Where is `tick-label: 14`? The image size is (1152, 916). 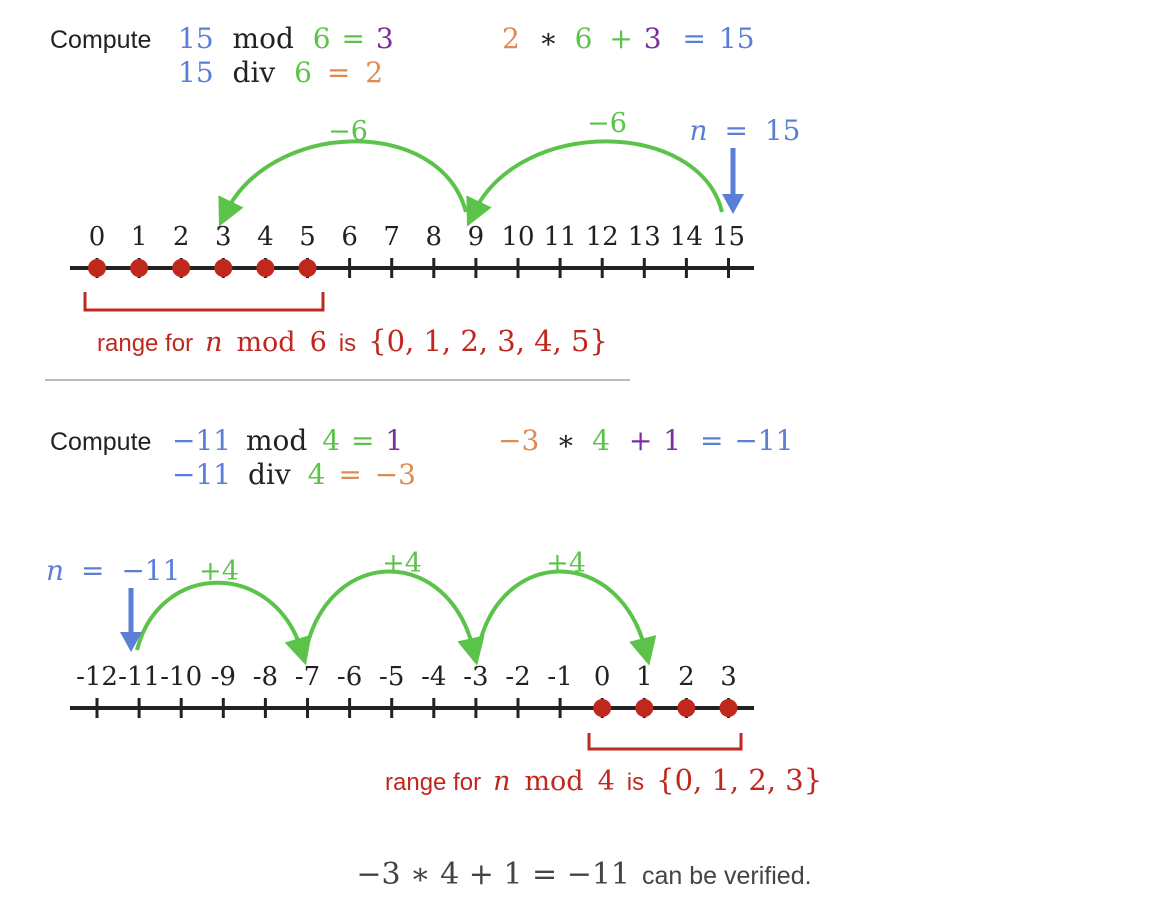
tick-label: 14 is located at coordinates (686, 237).